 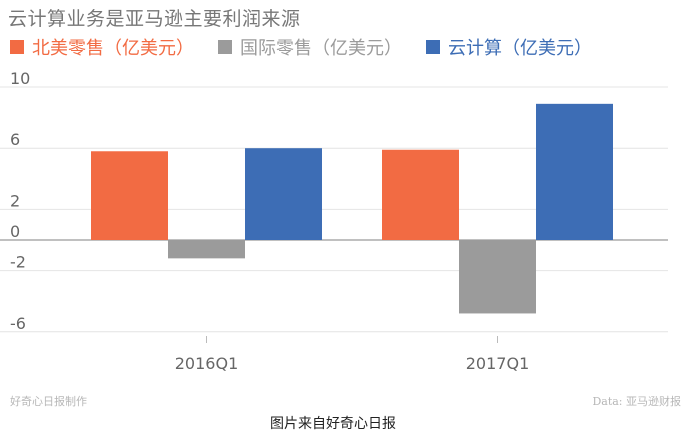 I want to click on legend-label-cloud: 云计算（亿美元）, so click(x=520, y=48).